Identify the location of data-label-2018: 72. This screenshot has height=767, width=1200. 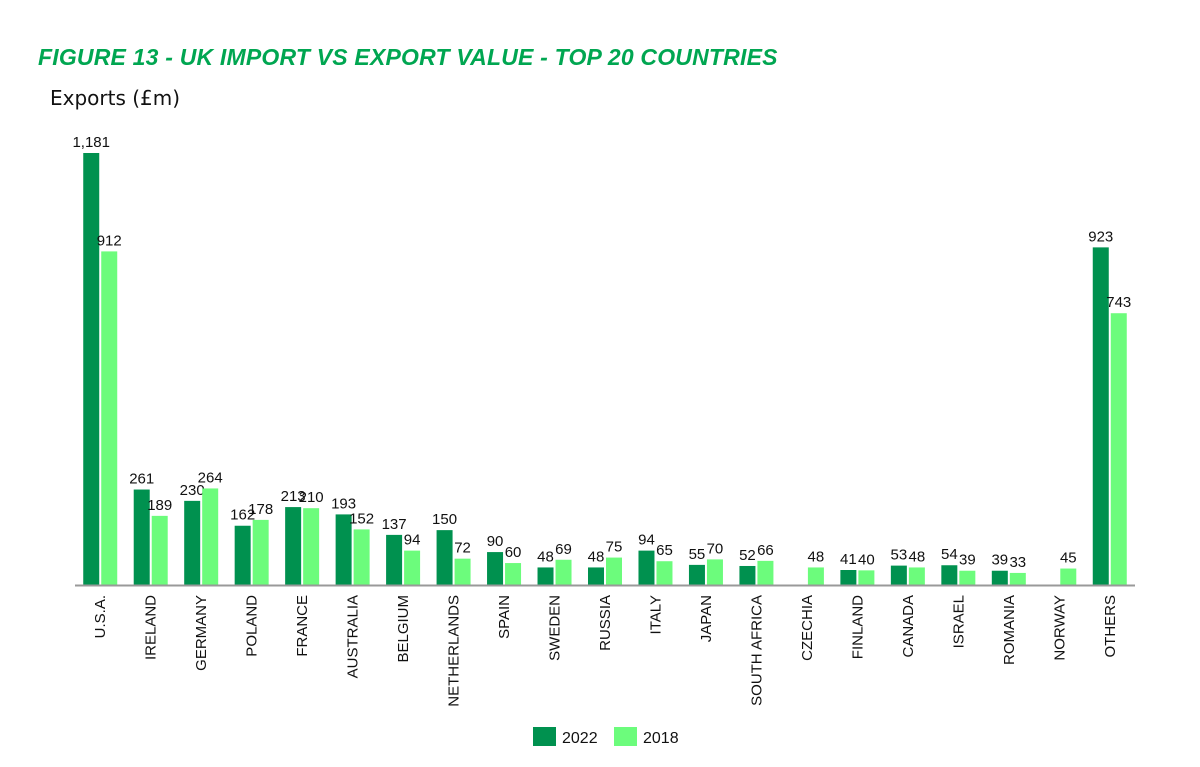
(462, 548).